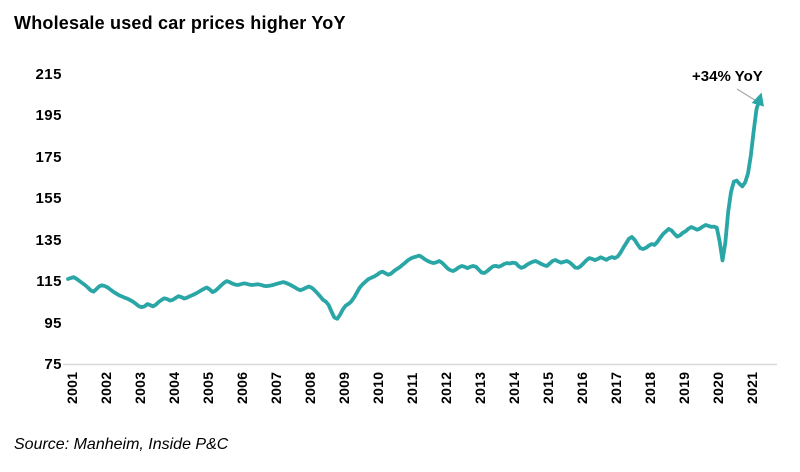 Image resolution: width=800 pixels, height=472 pixels. What do you see at coordinates (683, 387) in the screenshot?
I see `x-axis-tick-label: 2019` at bounding box center [683, 387].